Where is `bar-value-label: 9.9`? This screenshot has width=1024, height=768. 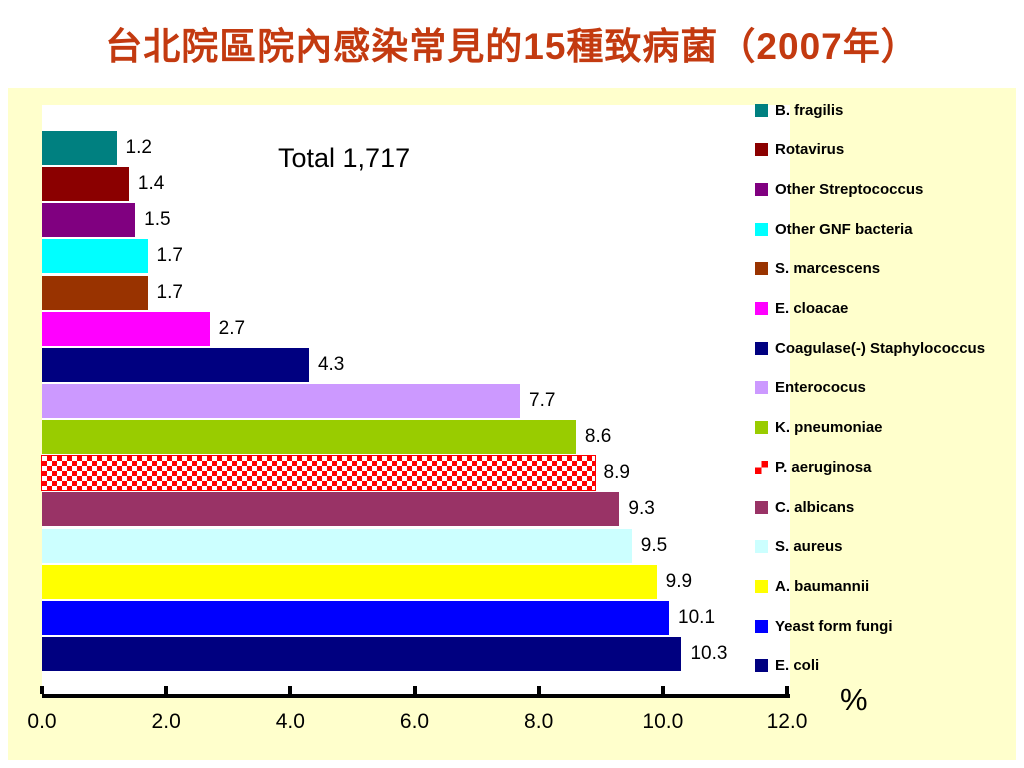 bar-value-label: 9.9 is located at coordinates (679, 581).